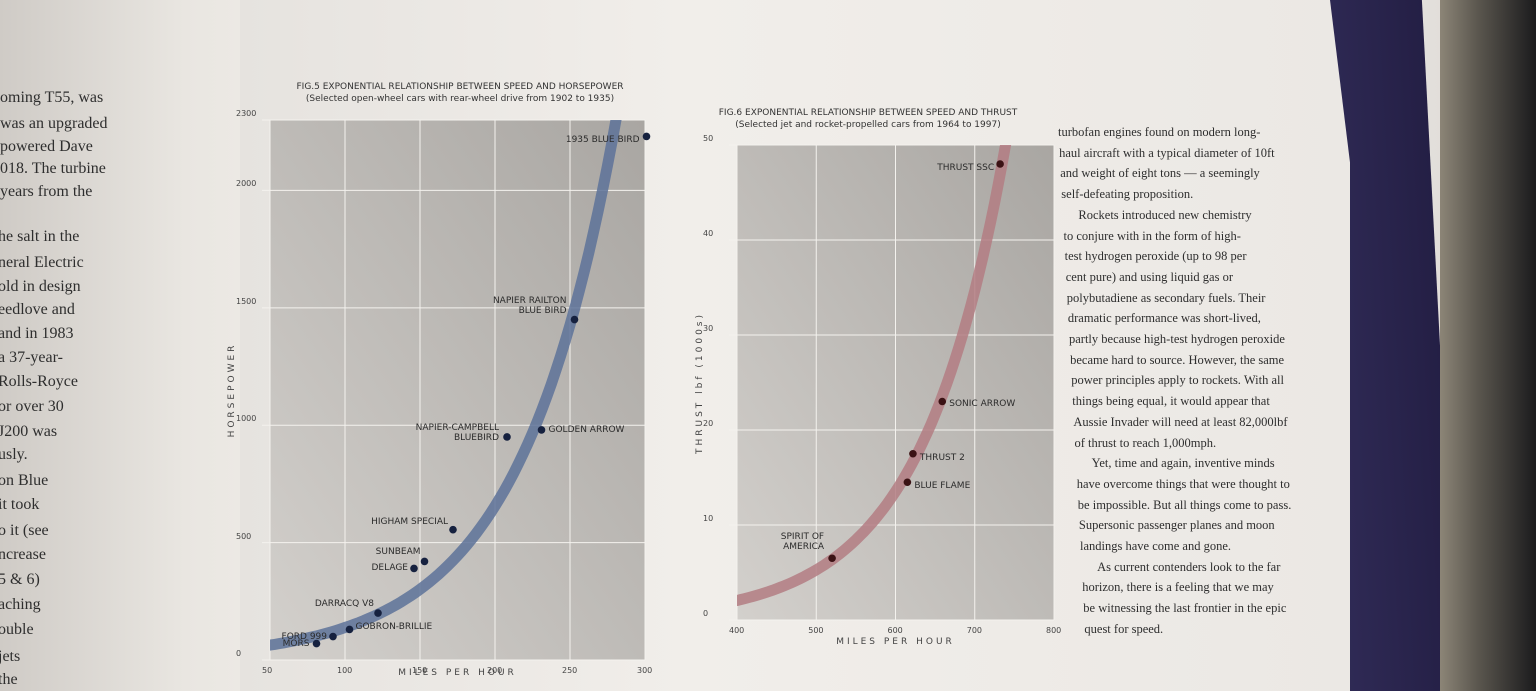 This screenshot has height=691, width=1536. Describe the element at coordinates (394, 627) in the screenshot. I see `point-label: GOBRON-BRILLIE` at that location.